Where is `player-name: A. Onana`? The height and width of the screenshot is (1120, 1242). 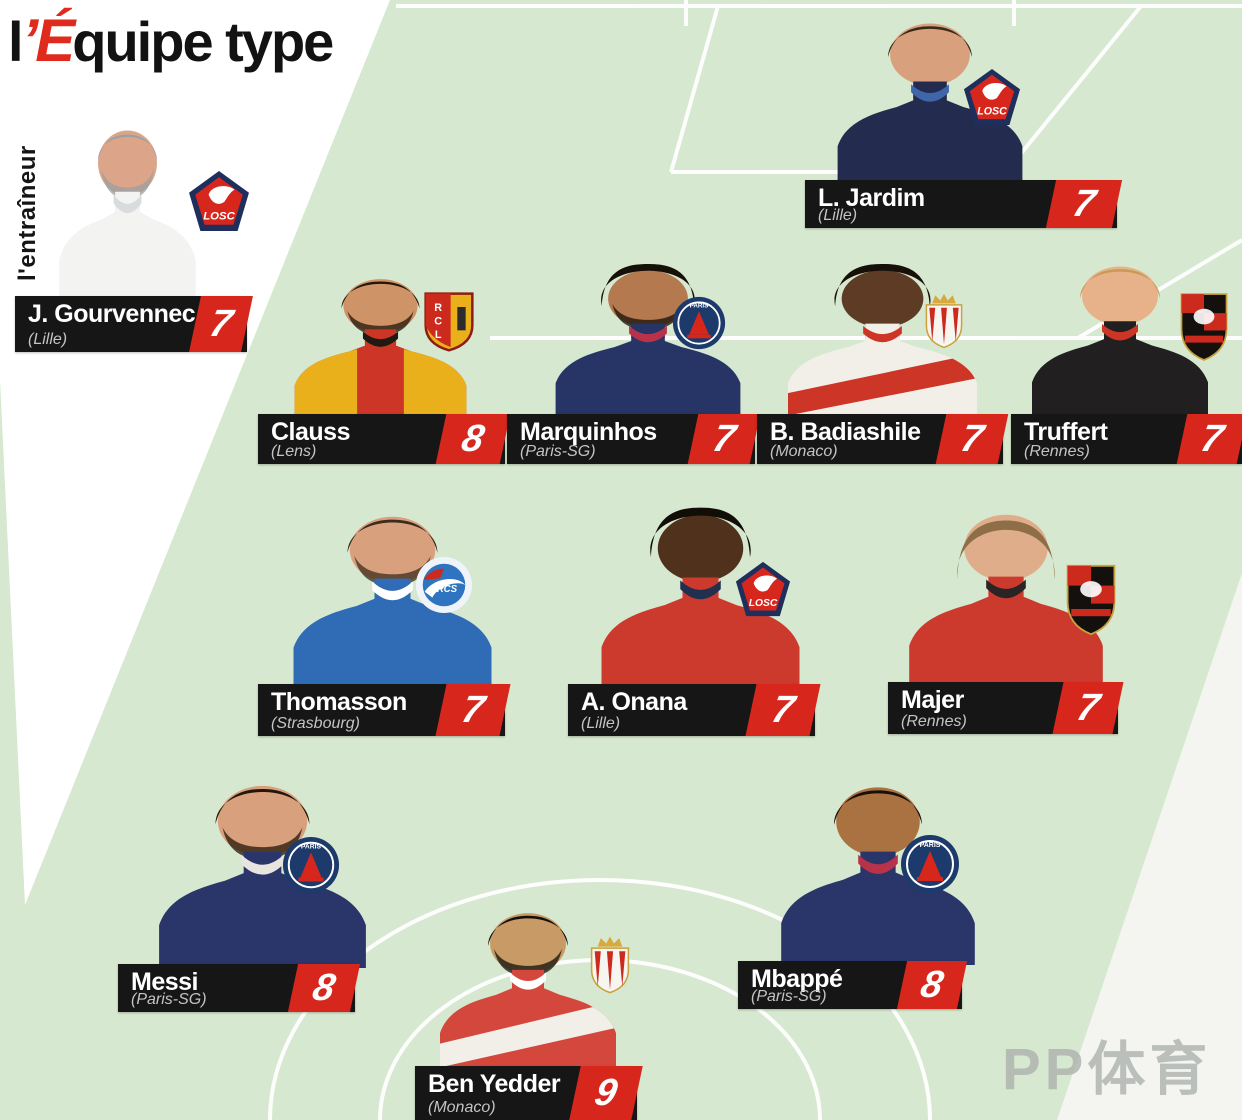 player-name: A. Onana is located at coordinates (634, 702).